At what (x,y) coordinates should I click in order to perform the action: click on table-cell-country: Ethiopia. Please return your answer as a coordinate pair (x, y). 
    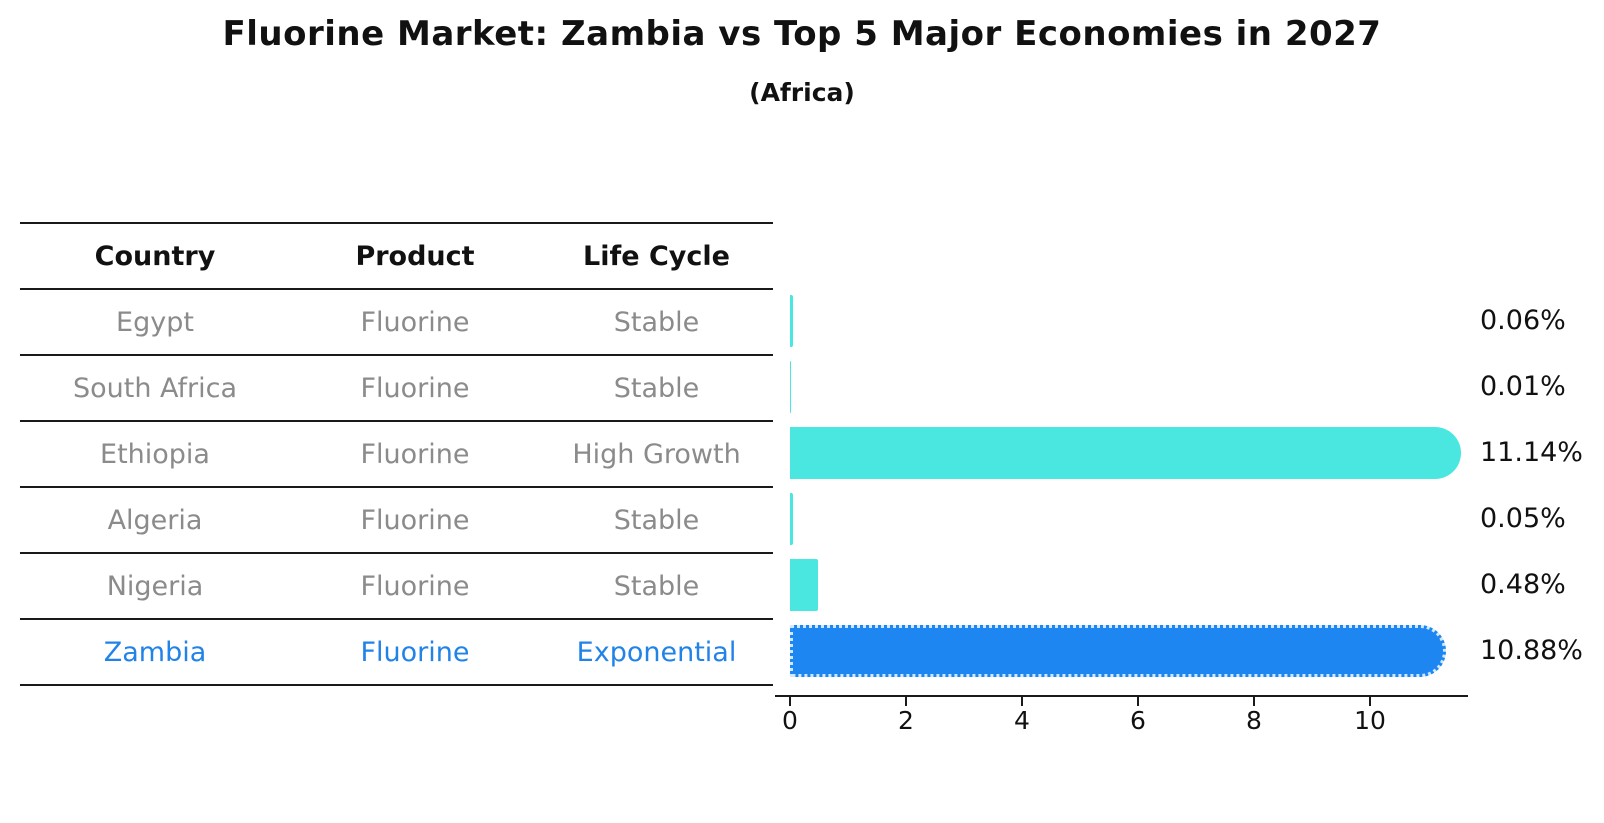
    Looking at the image, I should click on (155, 454).